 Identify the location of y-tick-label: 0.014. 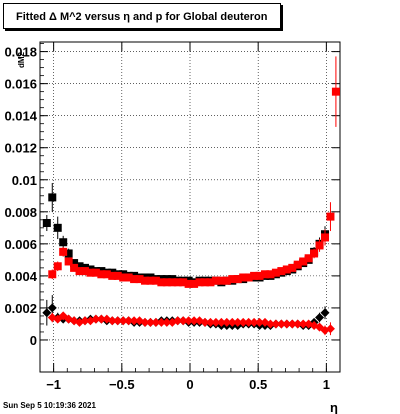
(20, 116).